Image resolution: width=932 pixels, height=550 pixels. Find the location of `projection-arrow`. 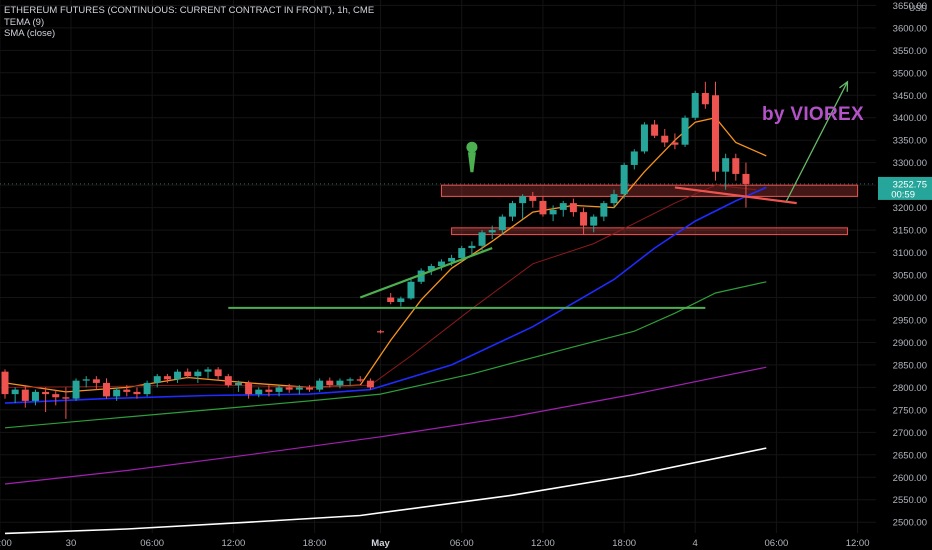

projection-arrow is located at coordinates (817, 141).